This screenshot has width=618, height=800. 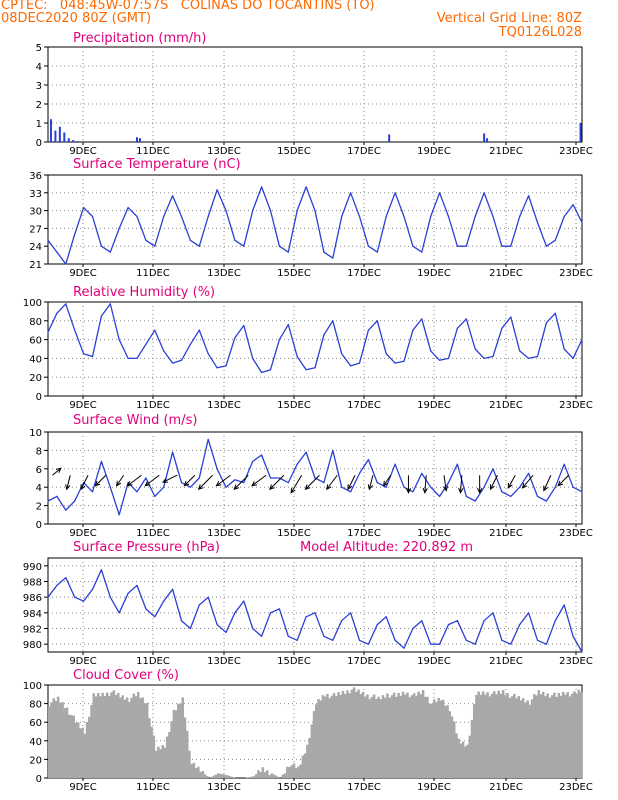 What do you see at coordinates (434, 533) in the screenshot?
I see `wind-xtick-label: 19DEC` at bounding box center [434, 533].